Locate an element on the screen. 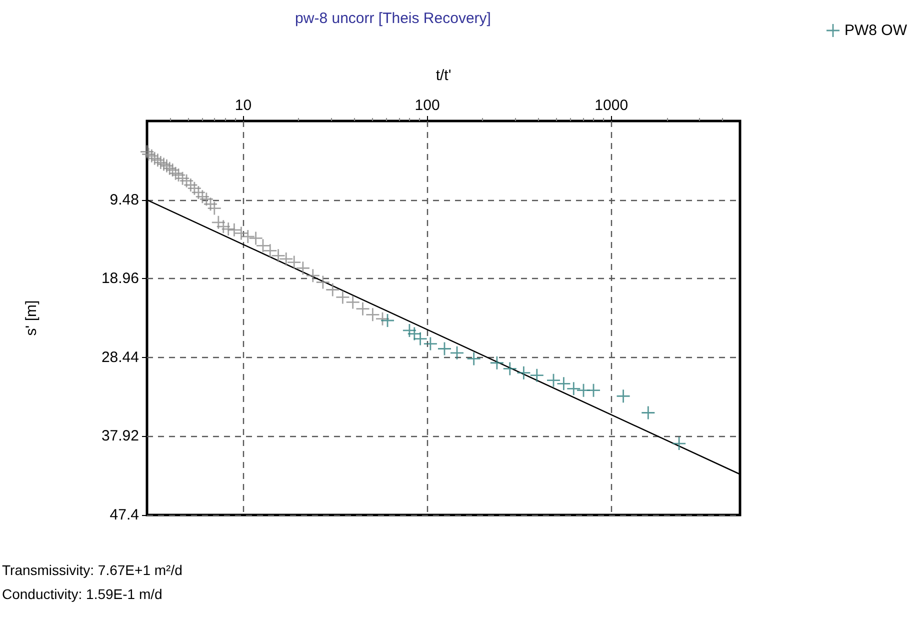  y-axis-title: s' [m] is located at coordinates (31, 318).